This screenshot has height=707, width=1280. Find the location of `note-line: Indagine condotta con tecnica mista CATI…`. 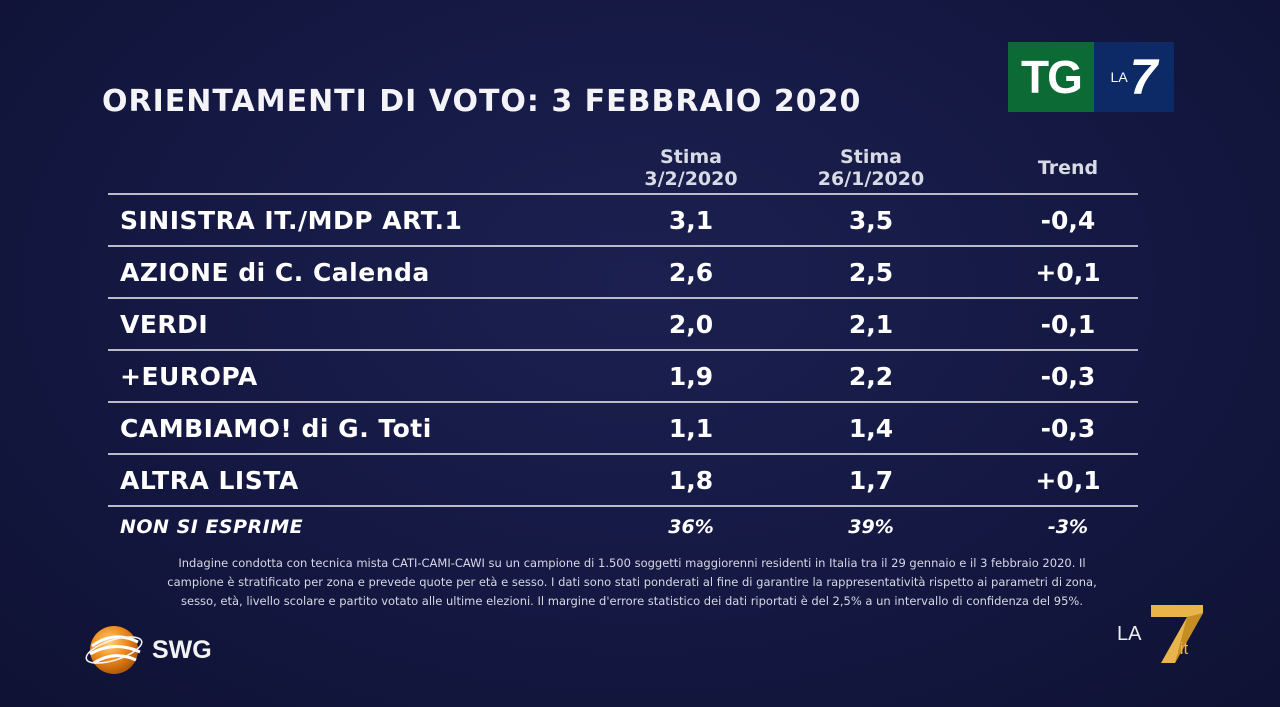

note-line: Indagine condotta con tecnica mista CATI… is located at coordinates (632, 563).